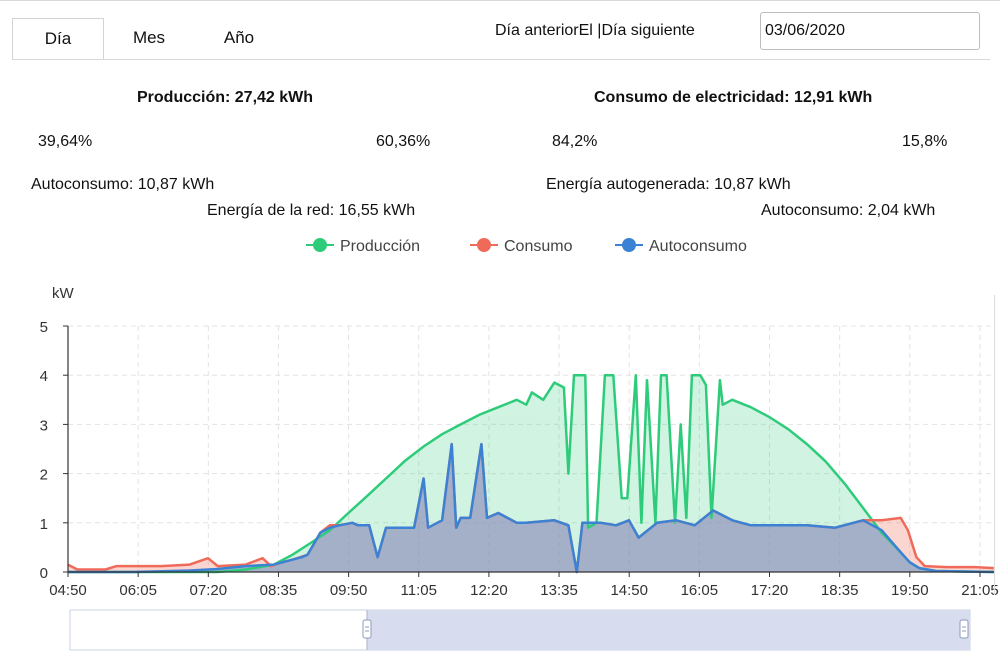 This screenshot has height=662, width=1000. I want to click on legend-label-consumo: Consumo, so click(538, 246).